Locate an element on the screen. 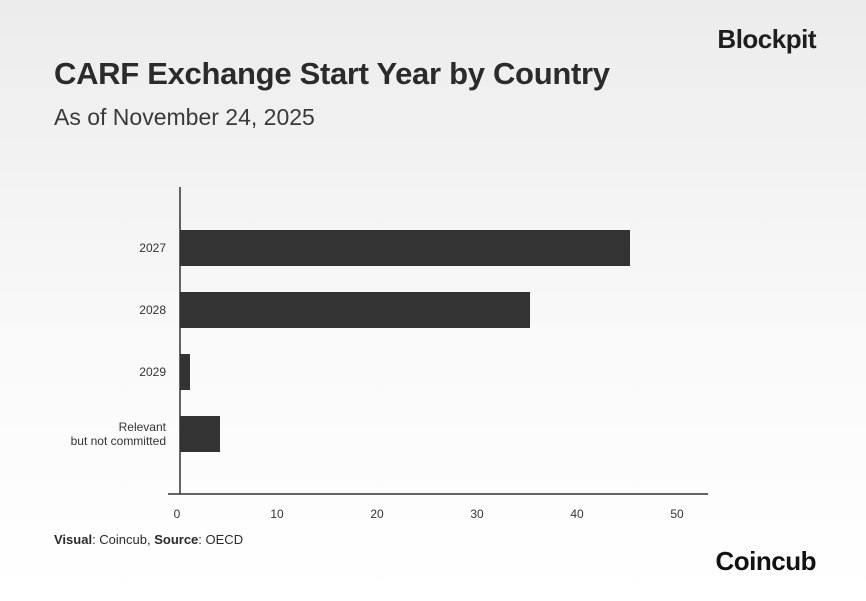 This screenshot has width=866, height=601. visual-value: : Coincub, is located at coordinates (123, 539).